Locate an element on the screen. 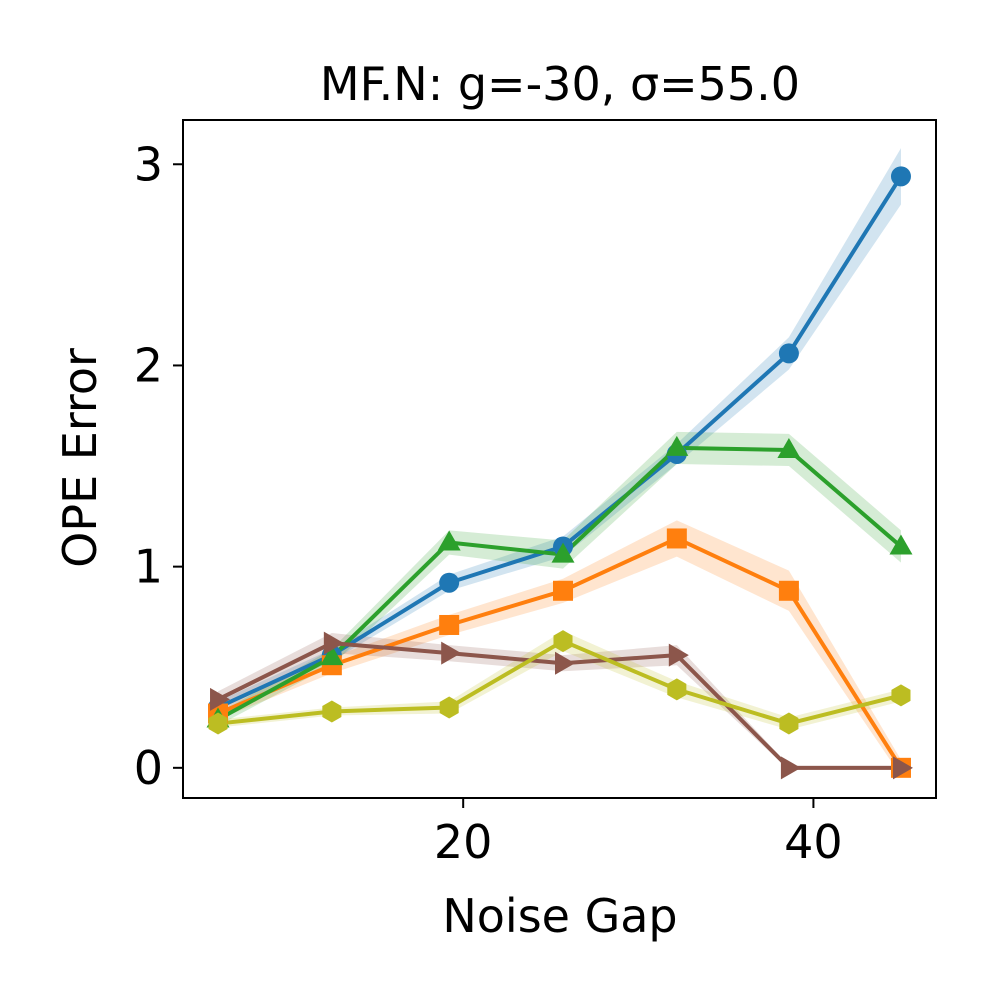 Image resolution: width=997 pixels, height=997 pixels. x-tick-label-0: 20 is located at coordinates (463, 842).